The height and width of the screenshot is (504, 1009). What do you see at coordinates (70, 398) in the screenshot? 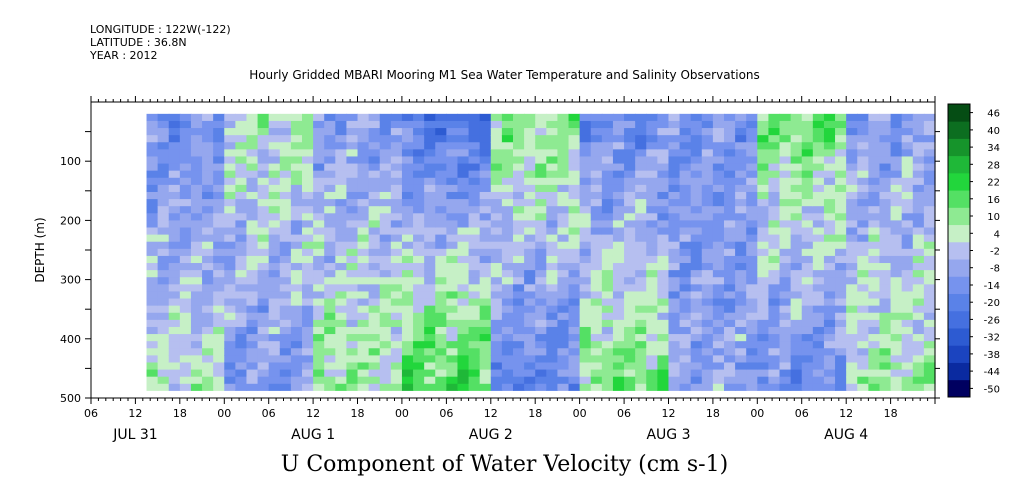
I see `y-tick-label: 500` at bounding box center [70, 398].